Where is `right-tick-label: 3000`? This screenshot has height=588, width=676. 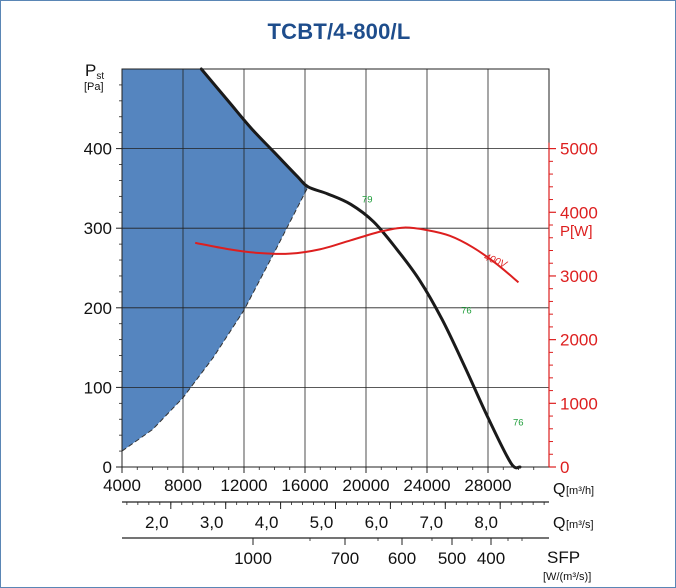
right-tick-label: 3000 is located at coordinates (579, 276).